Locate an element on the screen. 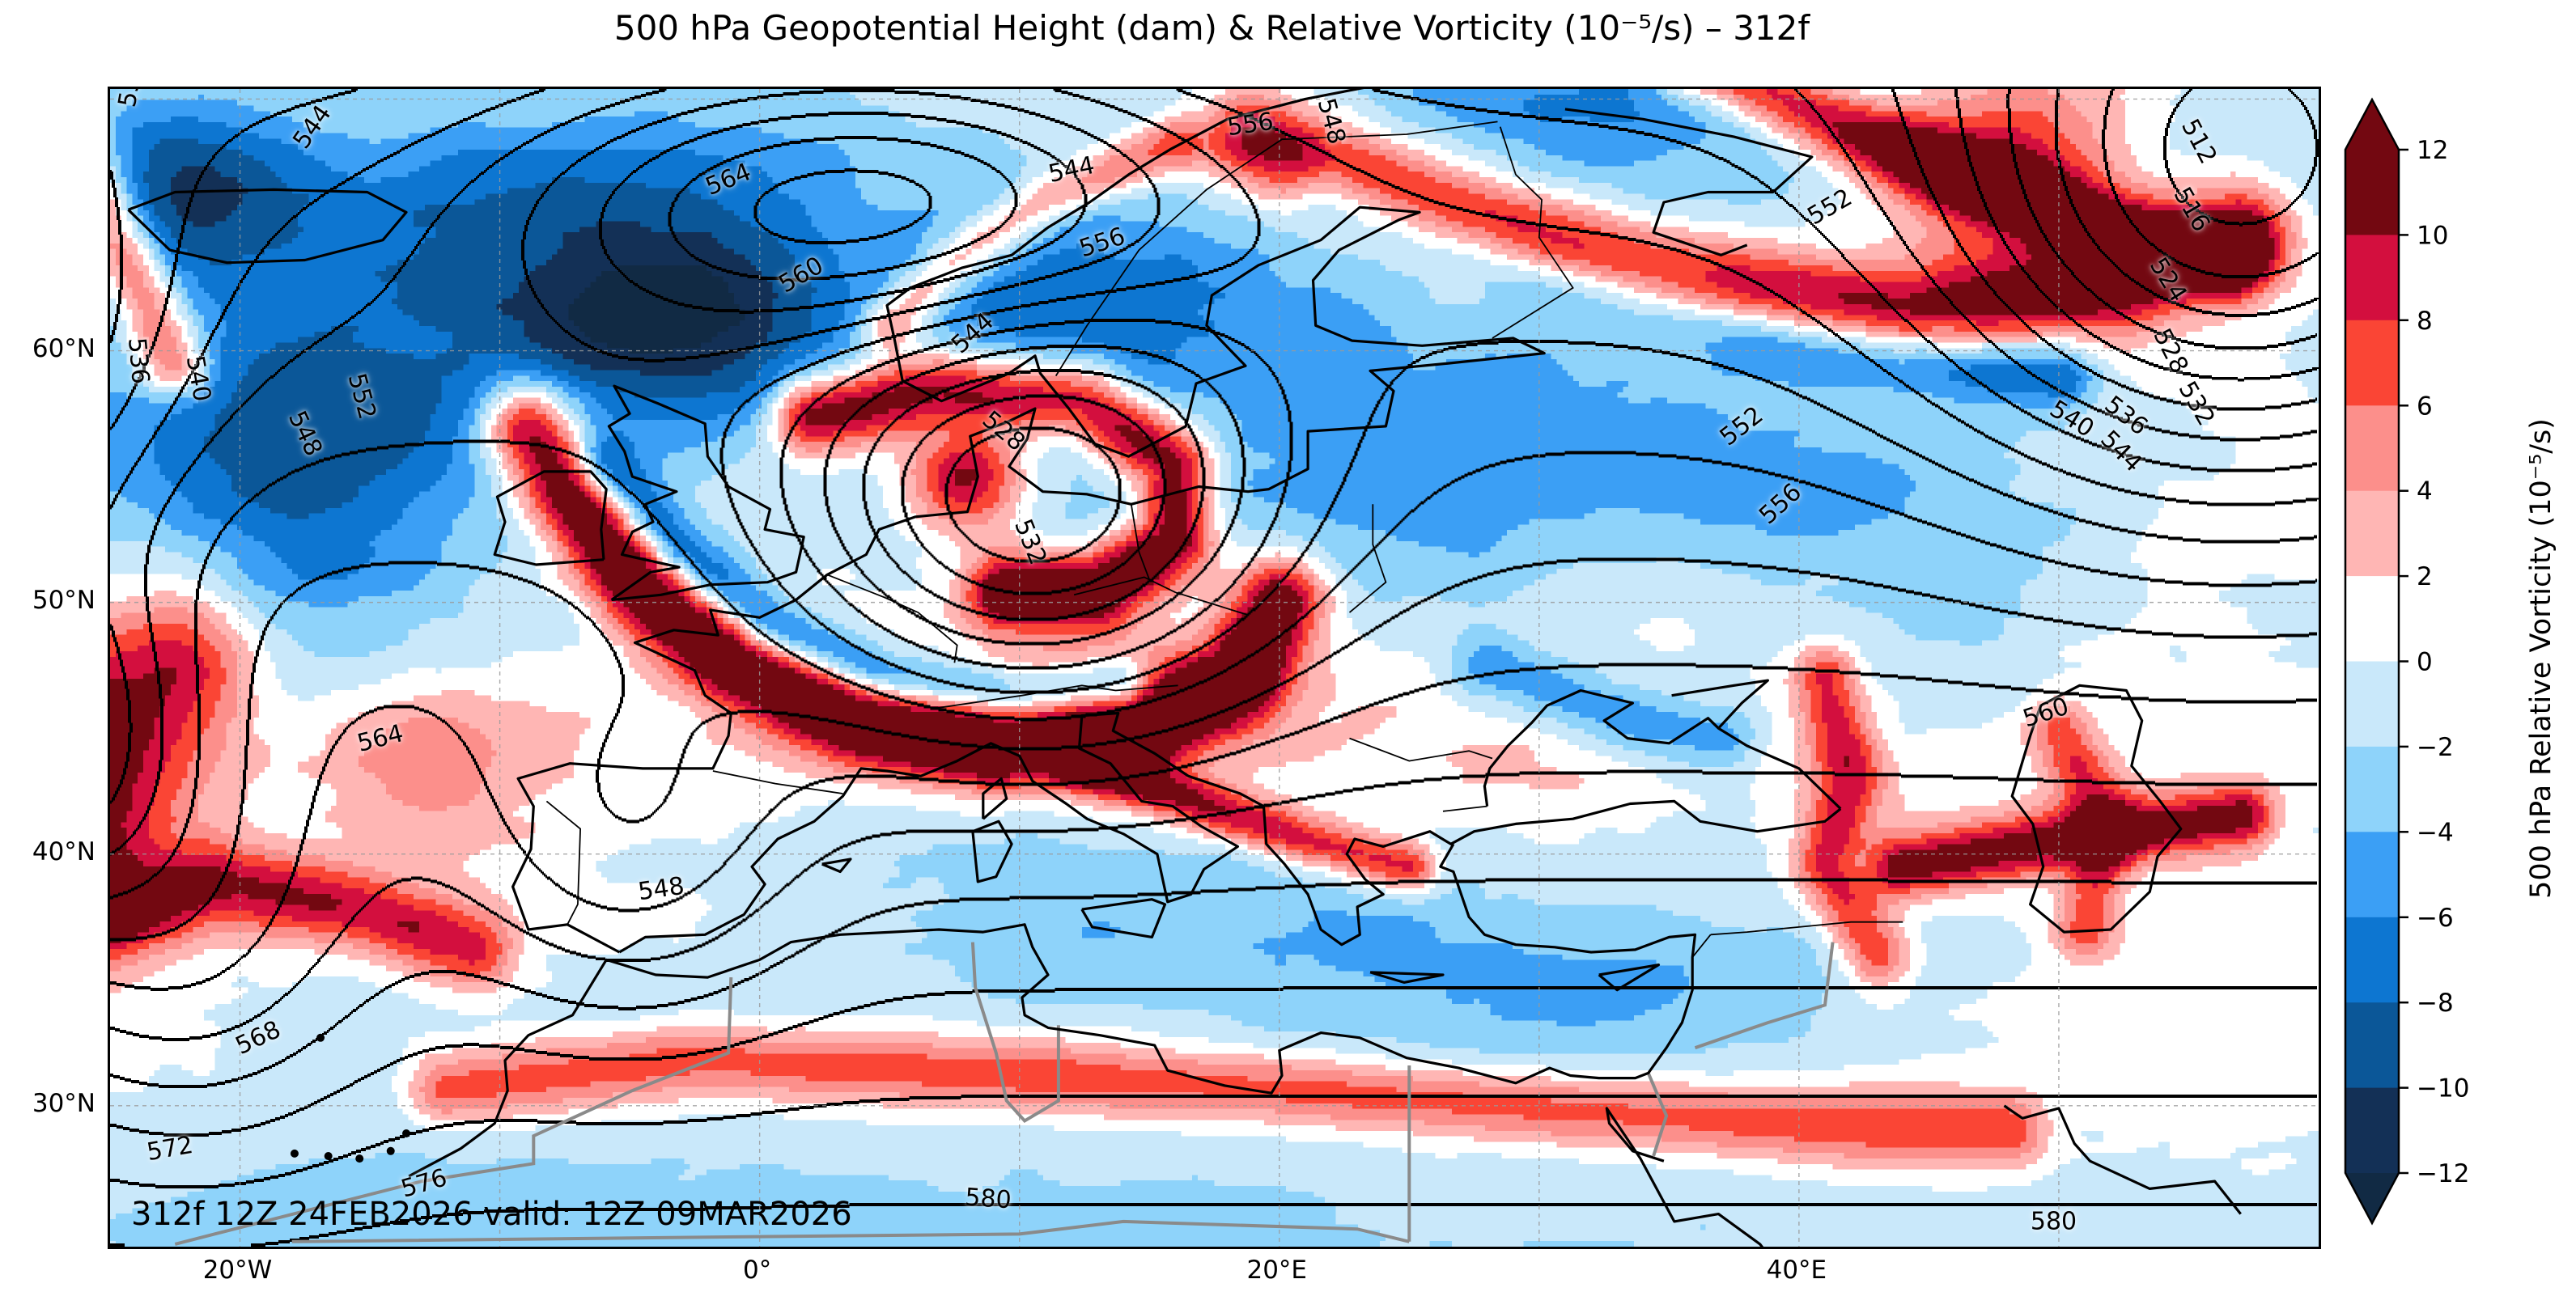  y-tick-label: 60°N is located at coordinates (63, 348).